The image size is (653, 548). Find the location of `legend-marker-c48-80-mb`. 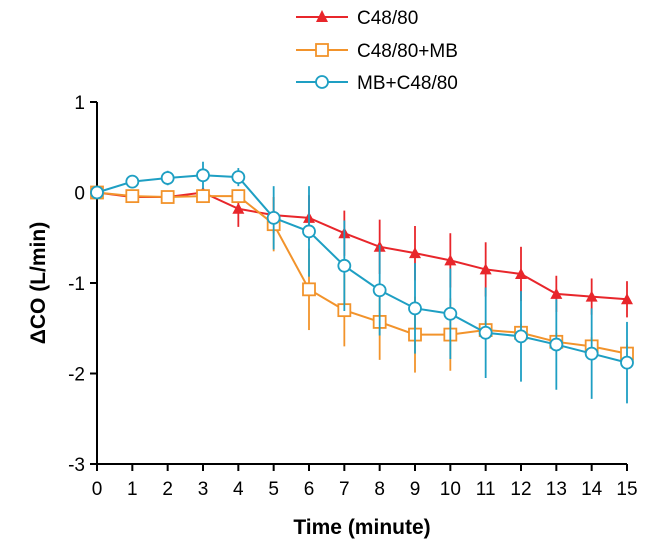

legend-marker-c48-80-mb is located at coordinates (322, 50).